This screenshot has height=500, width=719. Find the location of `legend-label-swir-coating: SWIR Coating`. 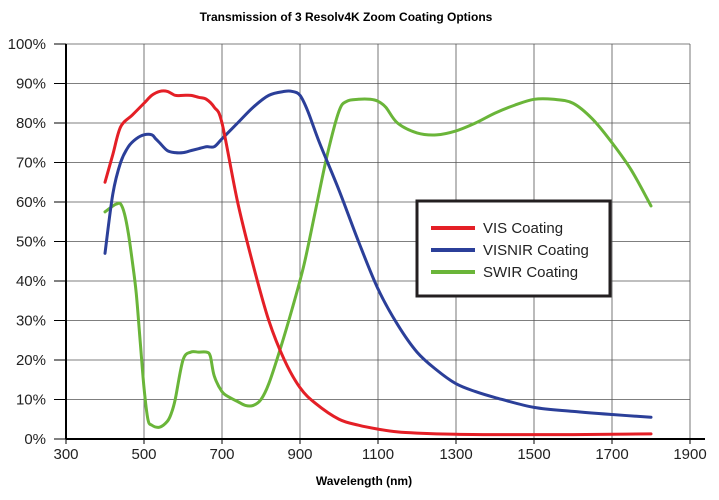

legend-label-swir-coating: SWIR Coating is located at coordinates (530, 272).